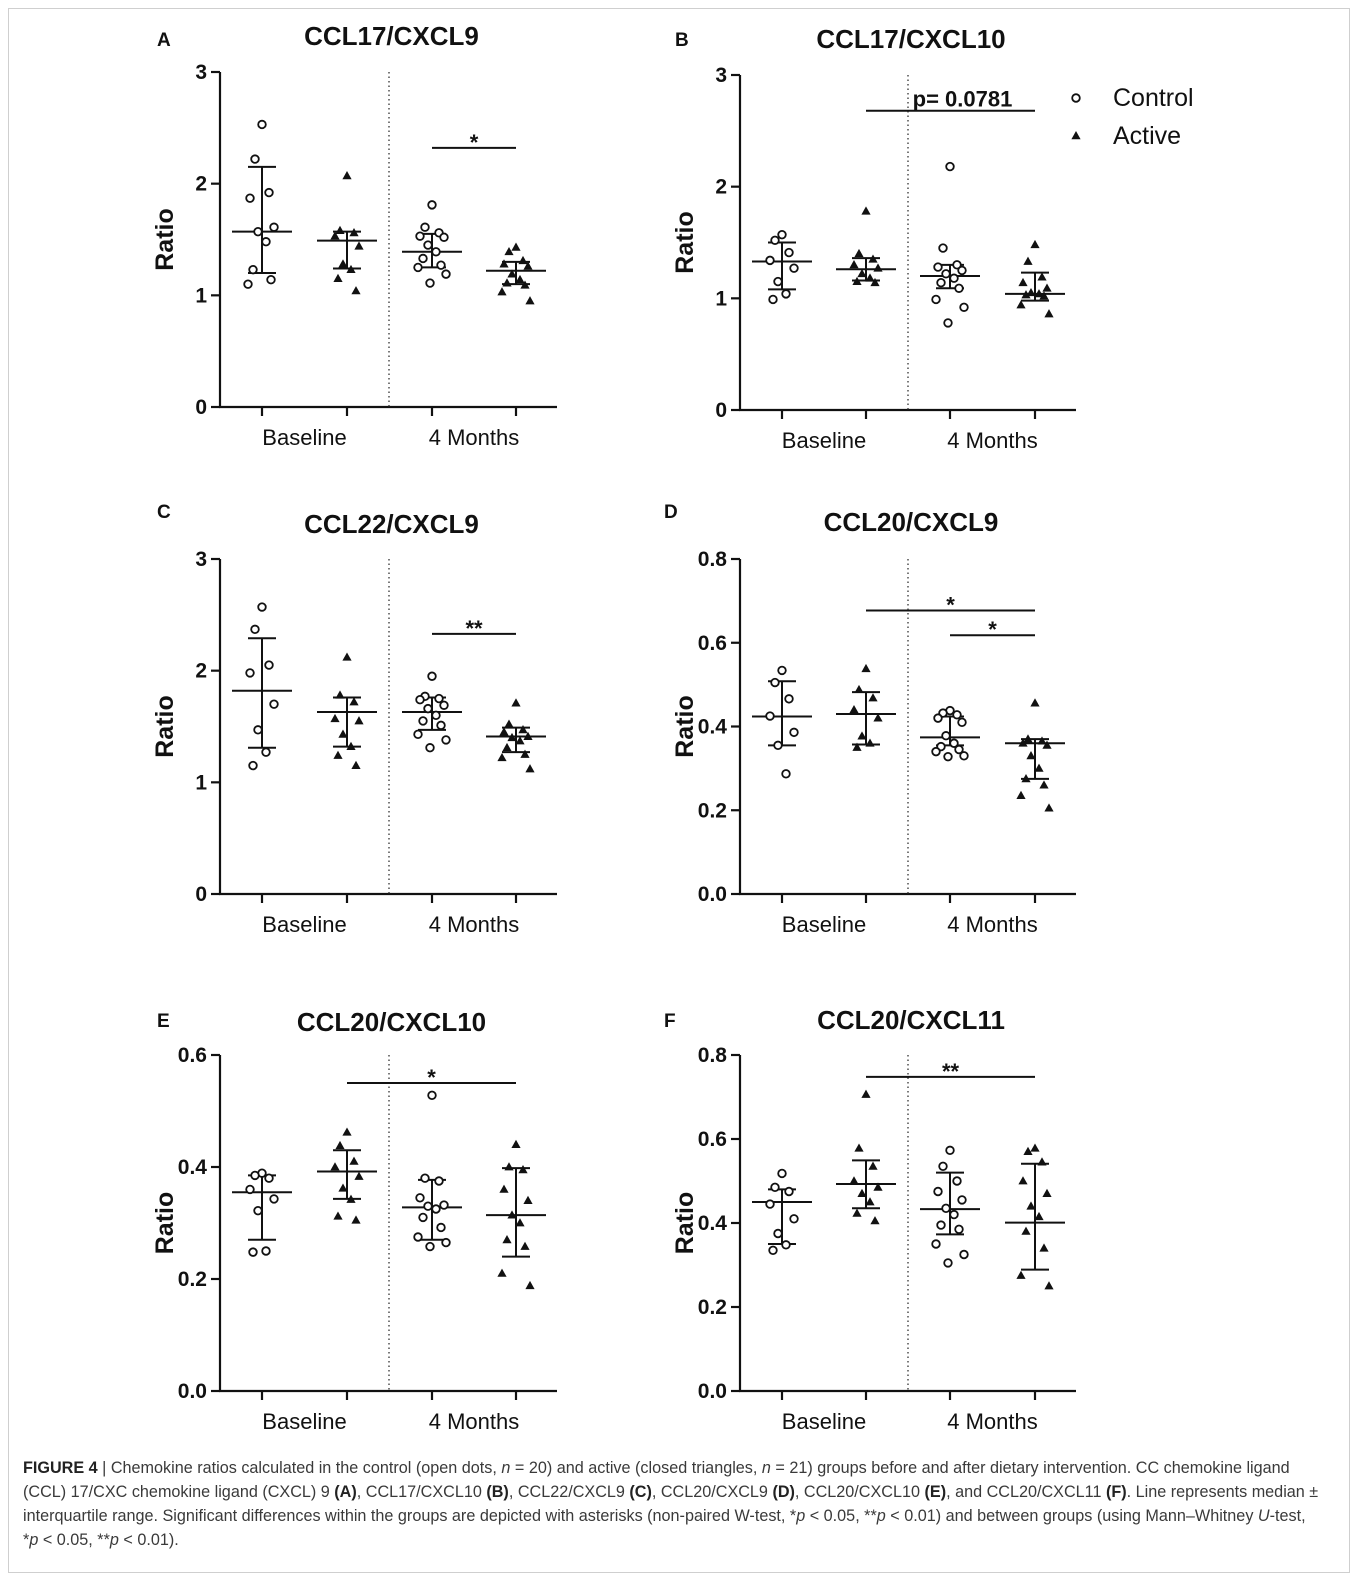 The width and height of the screenshot is (1358, 1581). I want to click on panel-c: C CCL22/CXCL9 Ratio 0 1 2 3 Baseline 4 Months **, so click(354, 719).